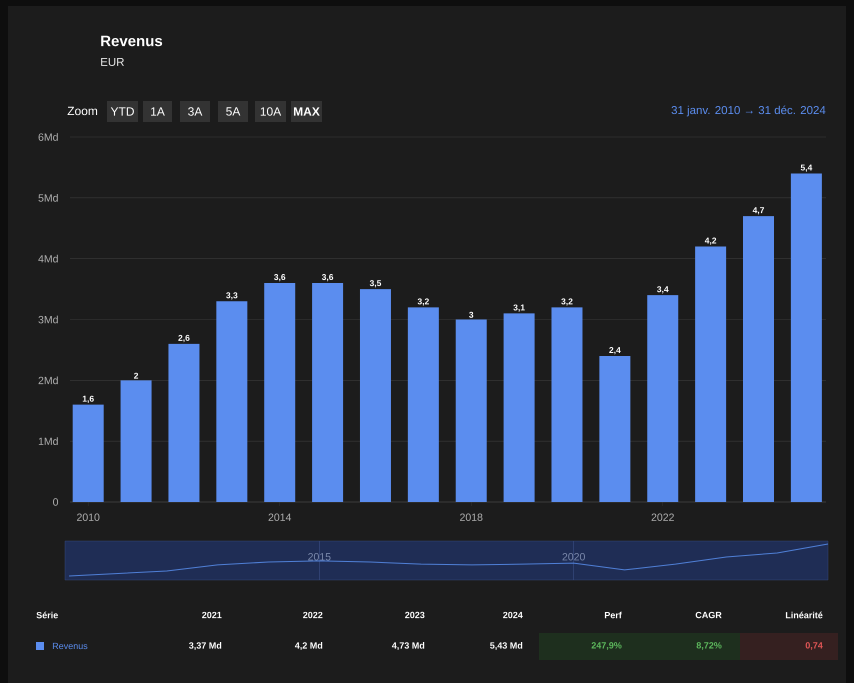 The width and height of the screenshot is (854, 683). Describe the element at coordinates (271, 111) in the screenshot. I see `text: 10A` at that location.